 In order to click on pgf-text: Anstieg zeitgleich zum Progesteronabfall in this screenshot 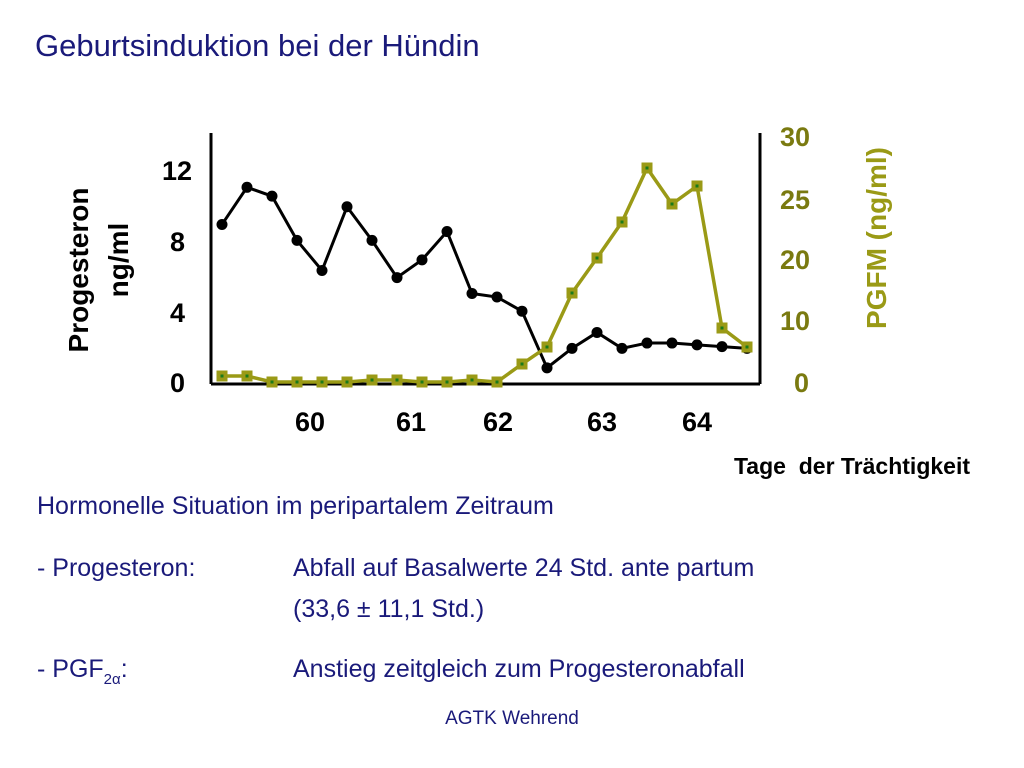, I will do `click(519, 669)`.